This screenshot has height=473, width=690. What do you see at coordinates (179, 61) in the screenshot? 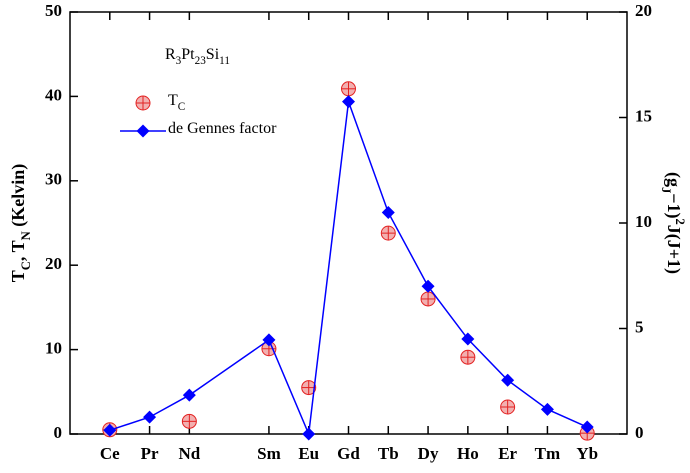
I see `annotation-part: 3` at bounding box center [179, 61].